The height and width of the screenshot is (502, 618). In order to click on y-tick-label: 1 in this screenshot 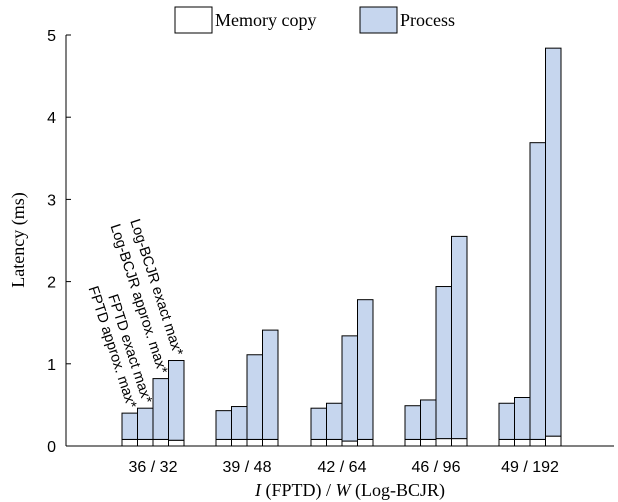, I will do `click(51, 365)`.